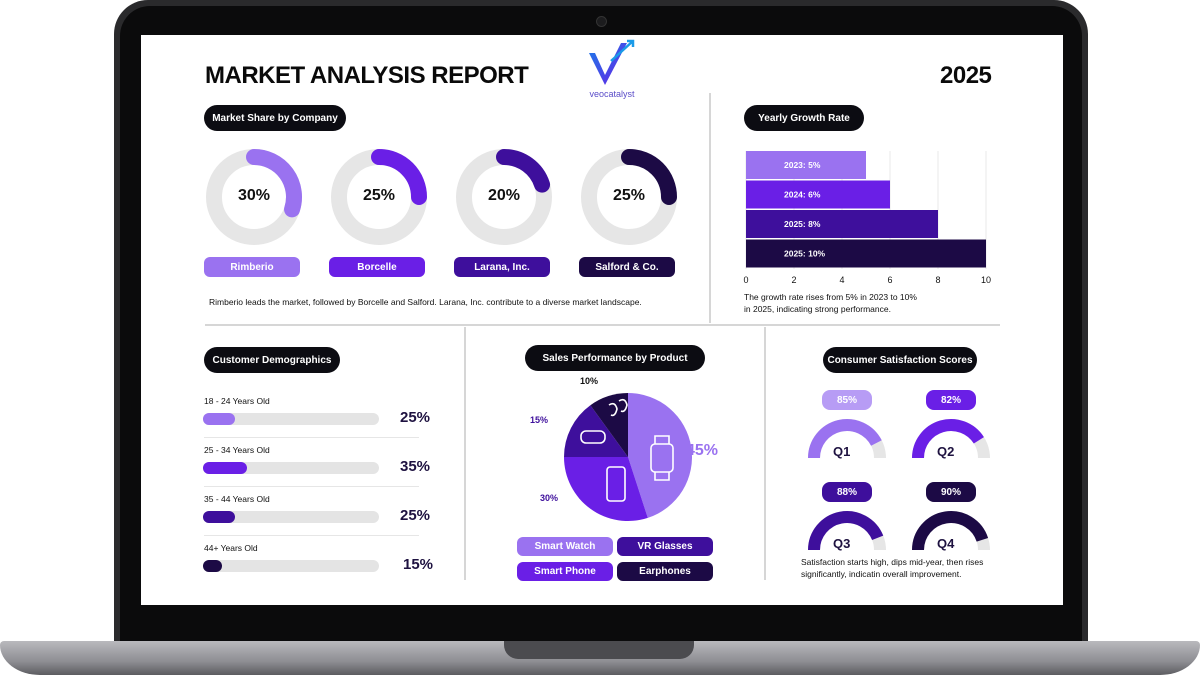 The height and width of the screenshot is (687, 1200). What do you see at coordinates (841, 280) in the screenshot?
I see `x-tick-label: 4` at bounding box center [841, 280].